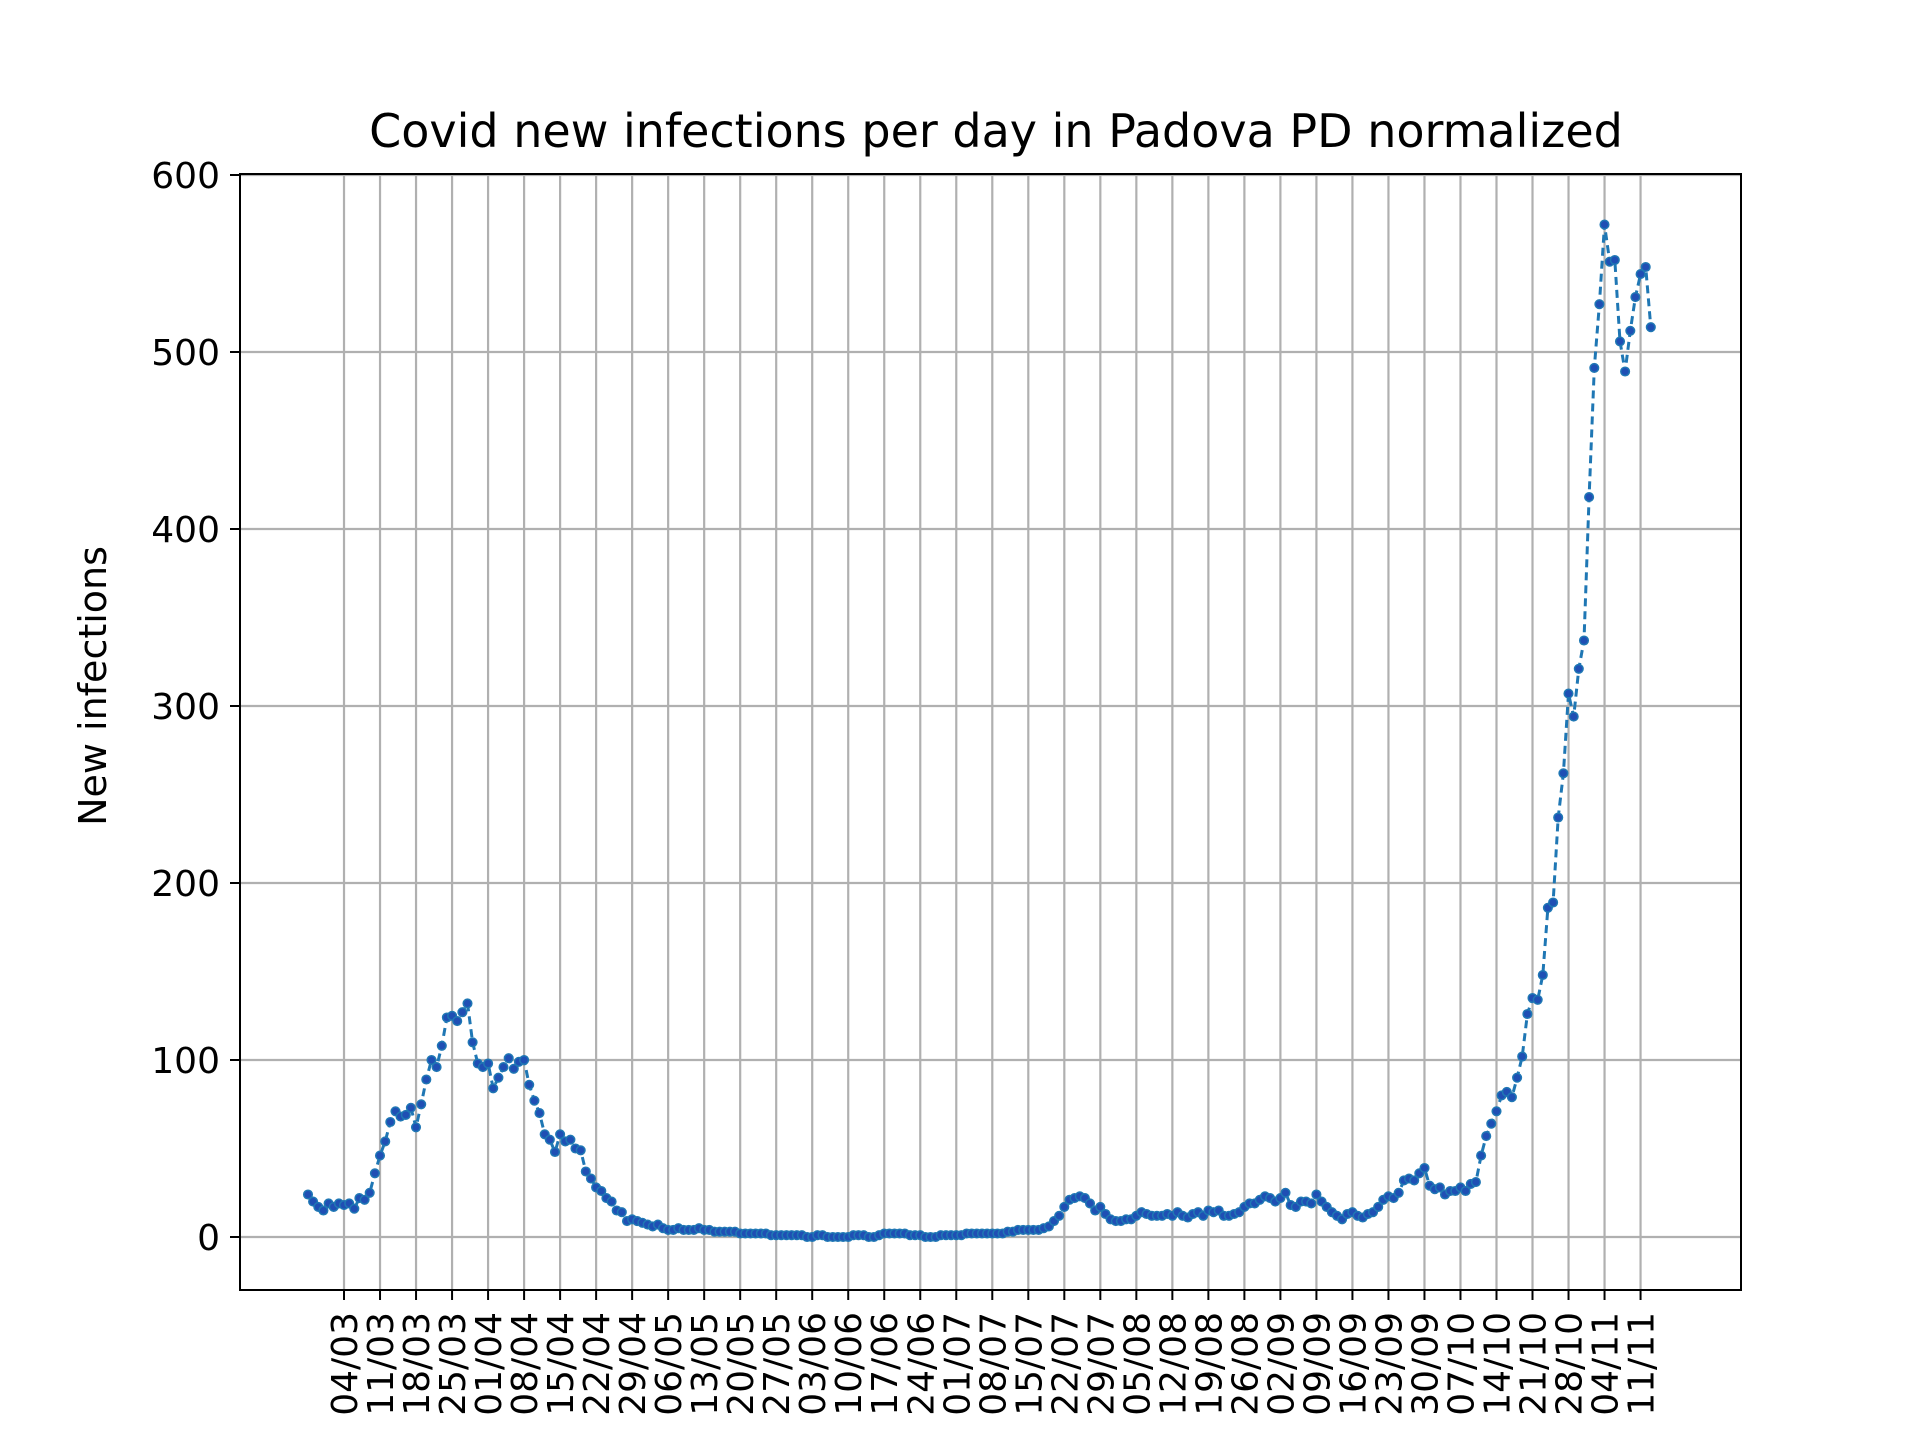 Image resolution: width=1920 pixels, height=1444 pixels. Describe the element at coordinates (921, 1364) in the screenshot. I see `x-tick-label: 24/06` at that location.